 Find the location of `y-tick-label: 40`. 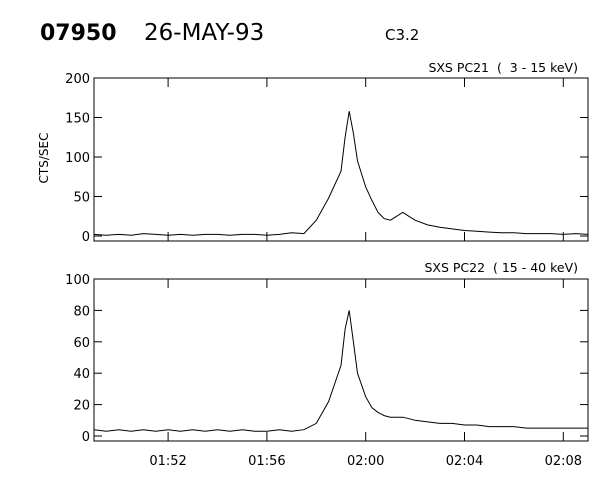

y-tick-label: 40 is located at coordinates (81, 374).